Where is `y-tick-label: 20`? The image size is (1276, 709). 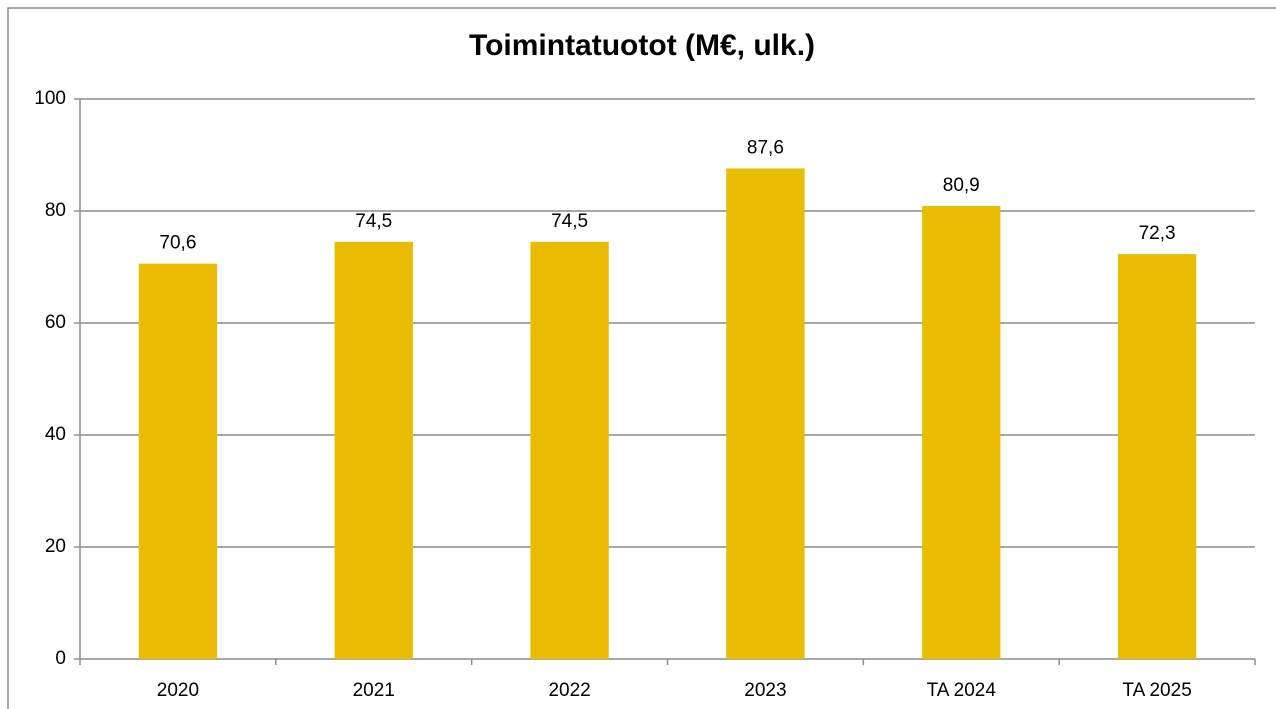
y-tick-label: 20 is located at coordinates (55, 546).